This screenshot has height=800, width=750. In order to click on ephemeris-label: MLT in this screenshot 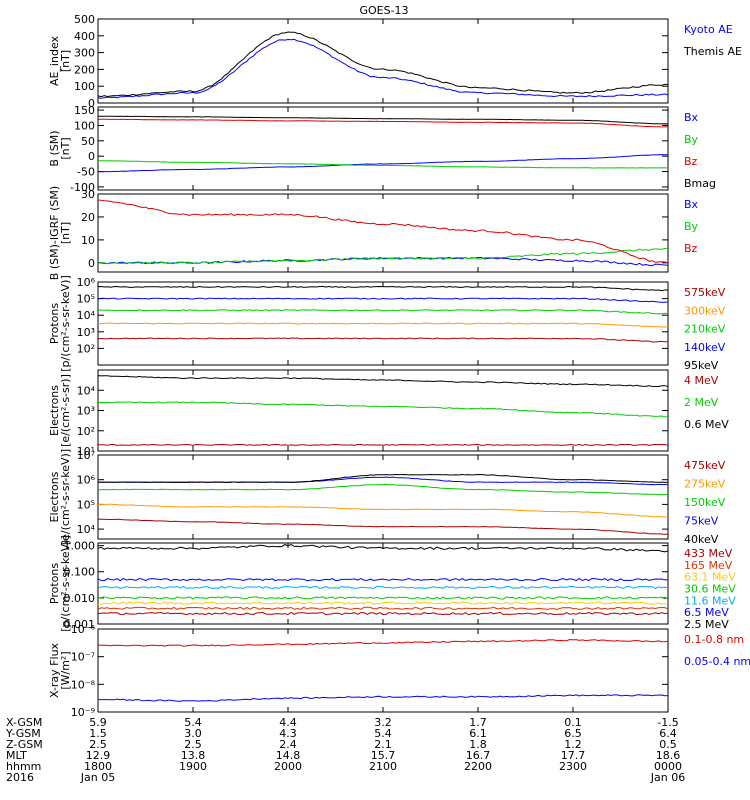, I will do `click(16, 755)`.